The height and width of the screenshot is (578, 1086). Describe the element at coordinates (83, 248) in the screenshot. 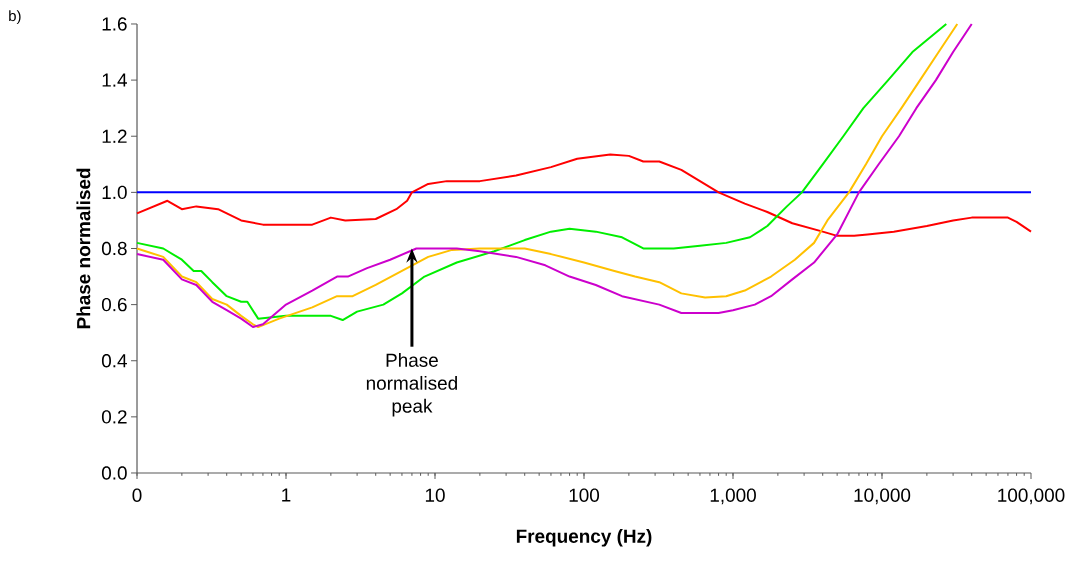

I see `y-axis-title: Phase normalised` at that location.